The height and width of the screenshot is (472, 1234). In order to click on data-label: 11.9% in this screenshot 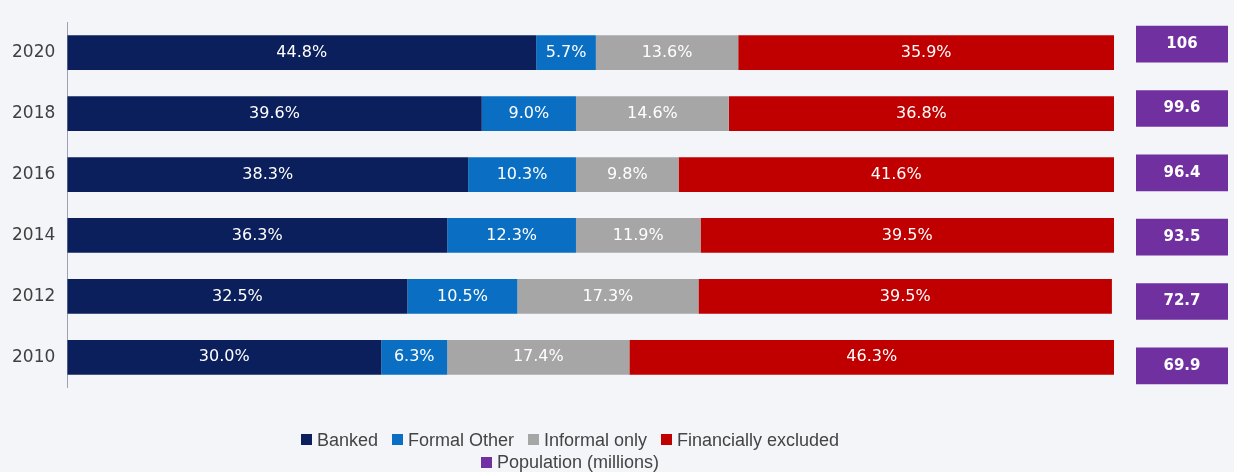, I will do `click(638, 234)`.